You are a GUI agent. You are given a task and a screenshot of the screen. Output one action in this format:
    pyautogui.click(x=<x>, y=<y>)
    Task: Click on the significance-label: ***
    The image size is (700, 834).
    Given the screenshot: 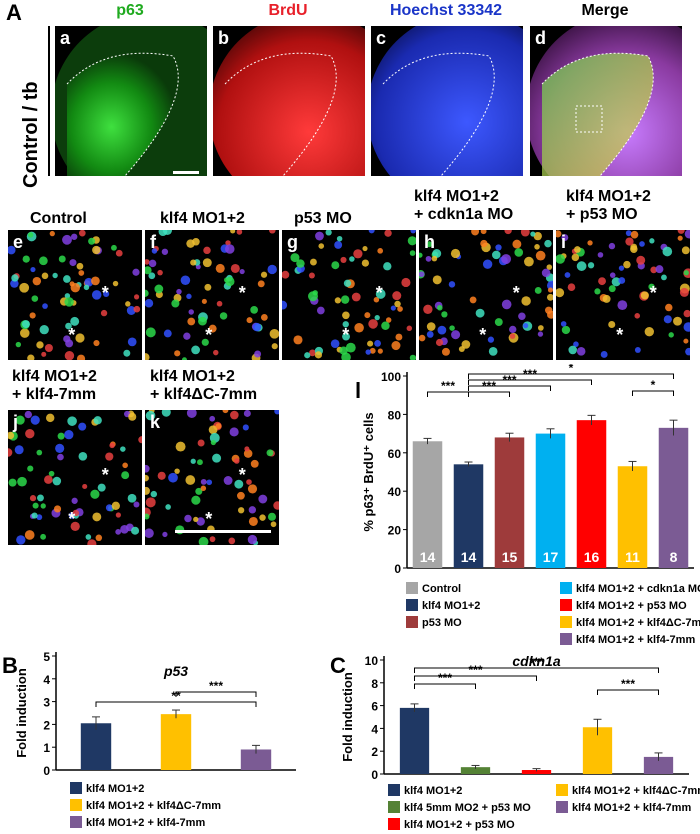 What is the action you would take?
    pyautogui.click(x=445, y=678)
    